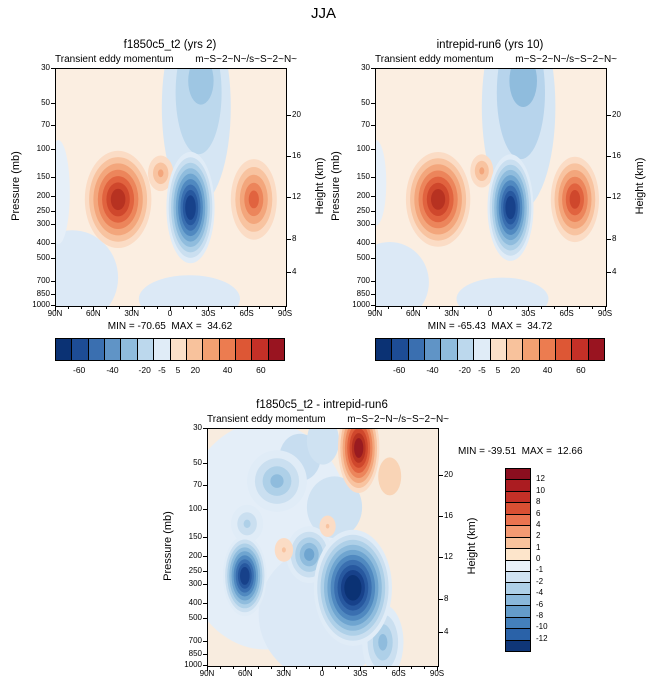  Describe the element at coordinates (538, 558) in the screenshot. I see `colorbar-tick-label: 0` at that location.